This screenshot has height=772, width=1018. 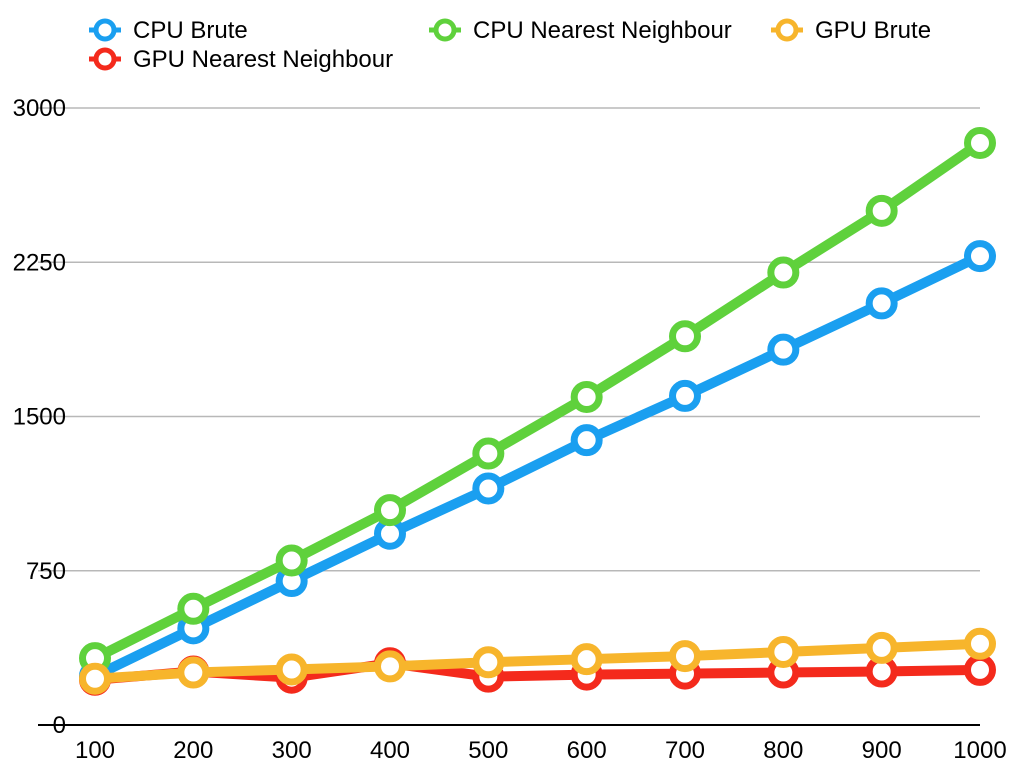 What do you see at coordinates (59, 725) in the screenshot?
I see `y-tick-label: 0` at bounding box center [59, 725].